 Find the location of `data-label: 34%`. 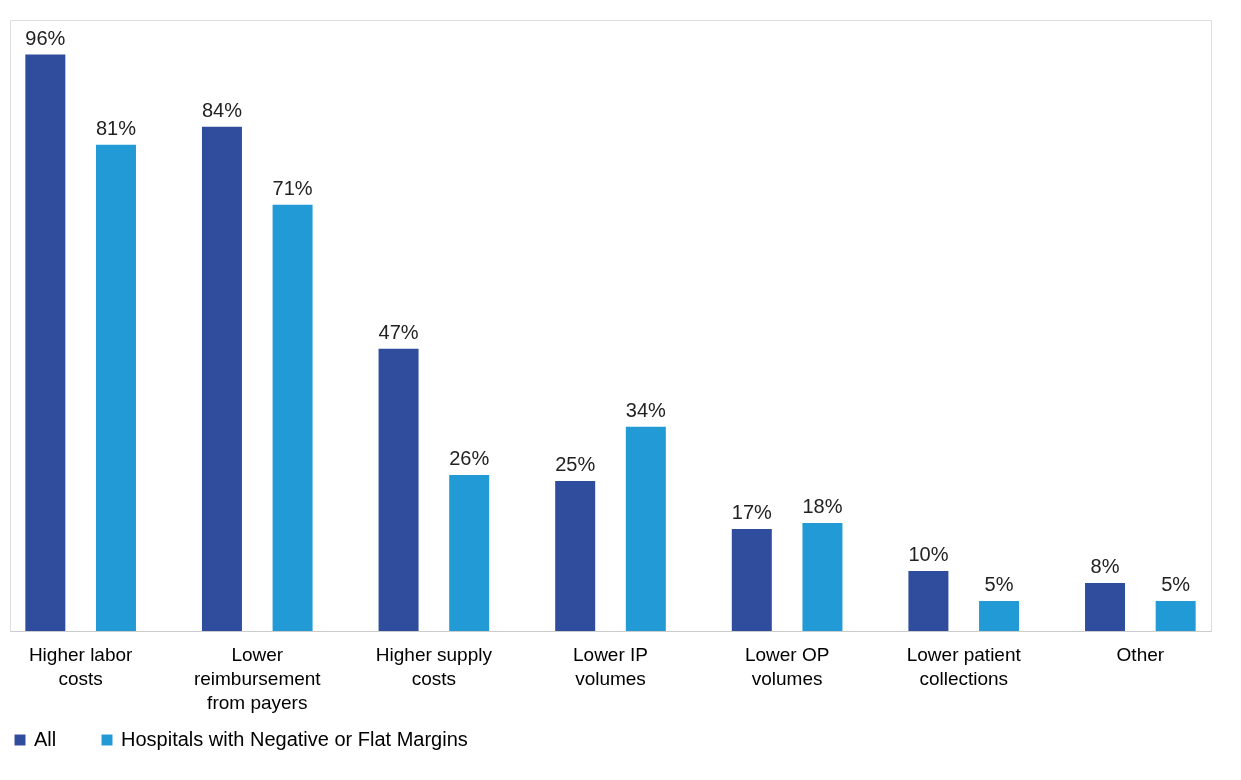

data-label: 34% is located at coordinates (646, 409).